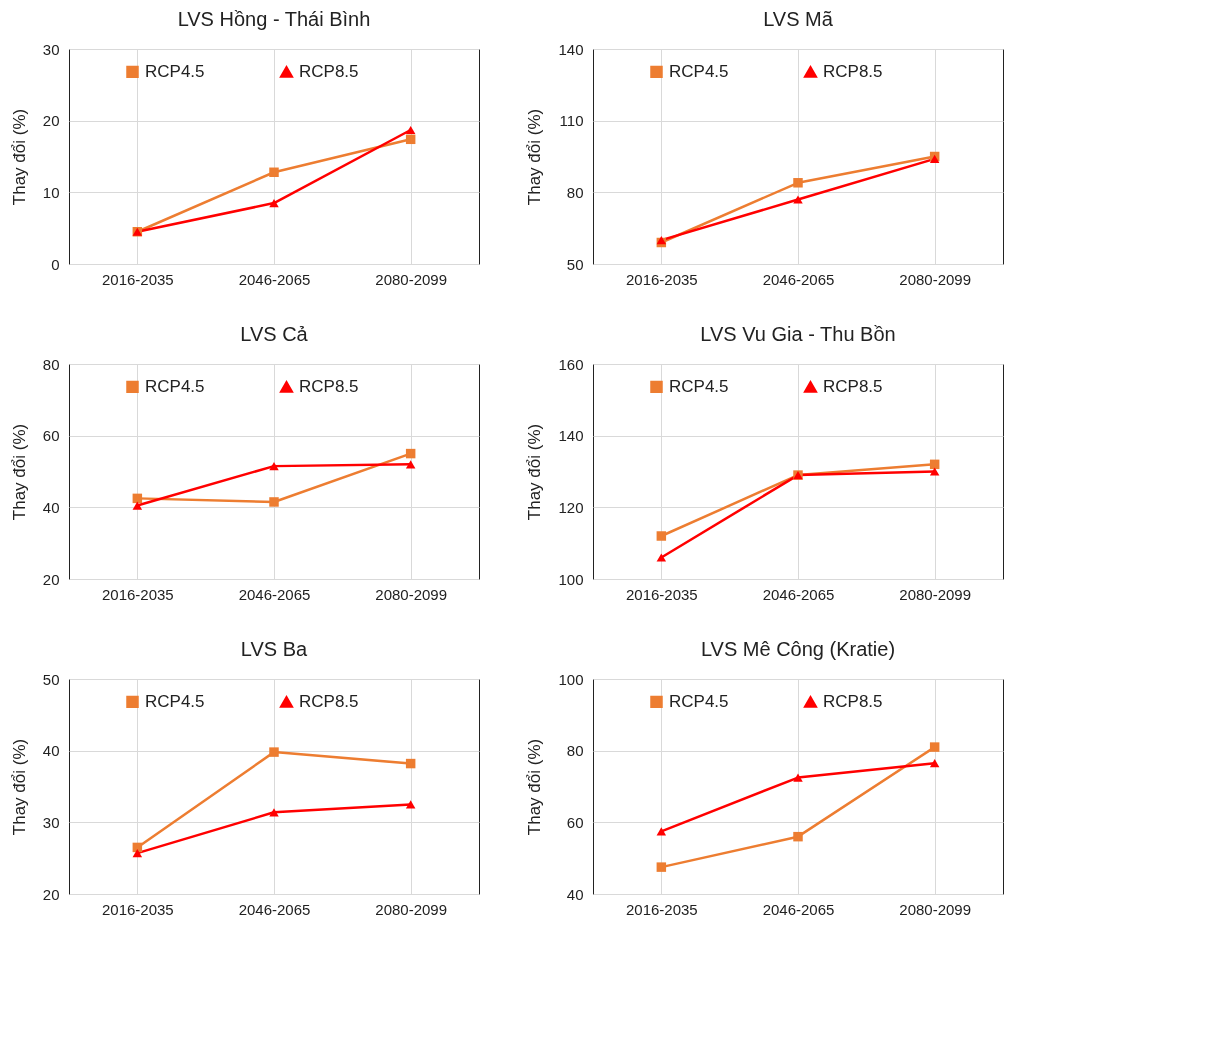 Image resolution: width=1205 pixels, height=1041 pixels. I want to click on chart-title: LVS Ba, so click(274, 649).